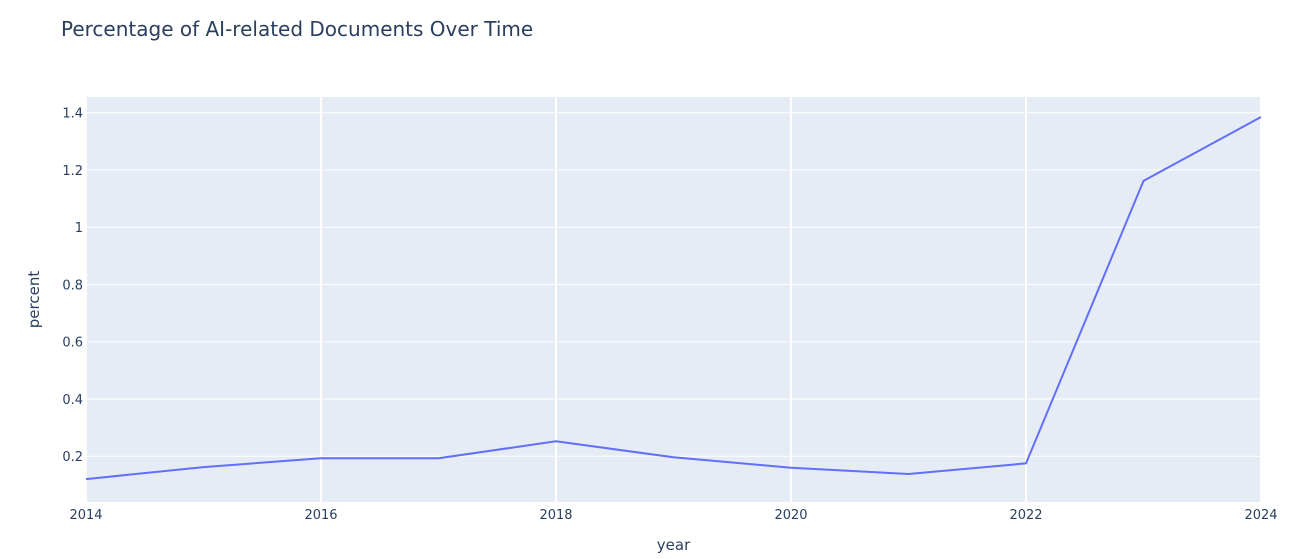 This screenshot has width=1311, height=559. I want to click on x-tick-label: 2022, so click(1025, 515).